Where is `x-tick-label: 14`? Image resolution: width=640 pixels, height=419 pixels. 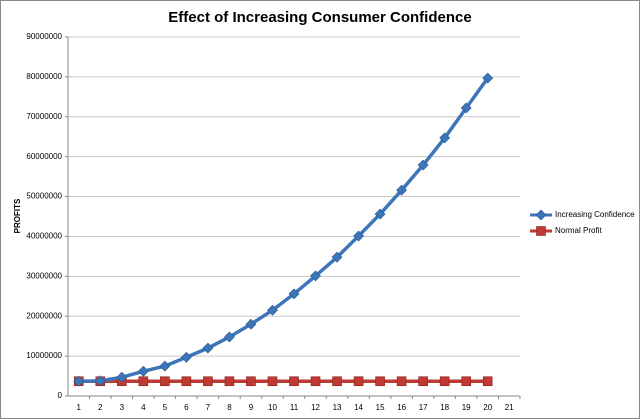 x-tick-label: 14 is located at coordinates (358, 407).